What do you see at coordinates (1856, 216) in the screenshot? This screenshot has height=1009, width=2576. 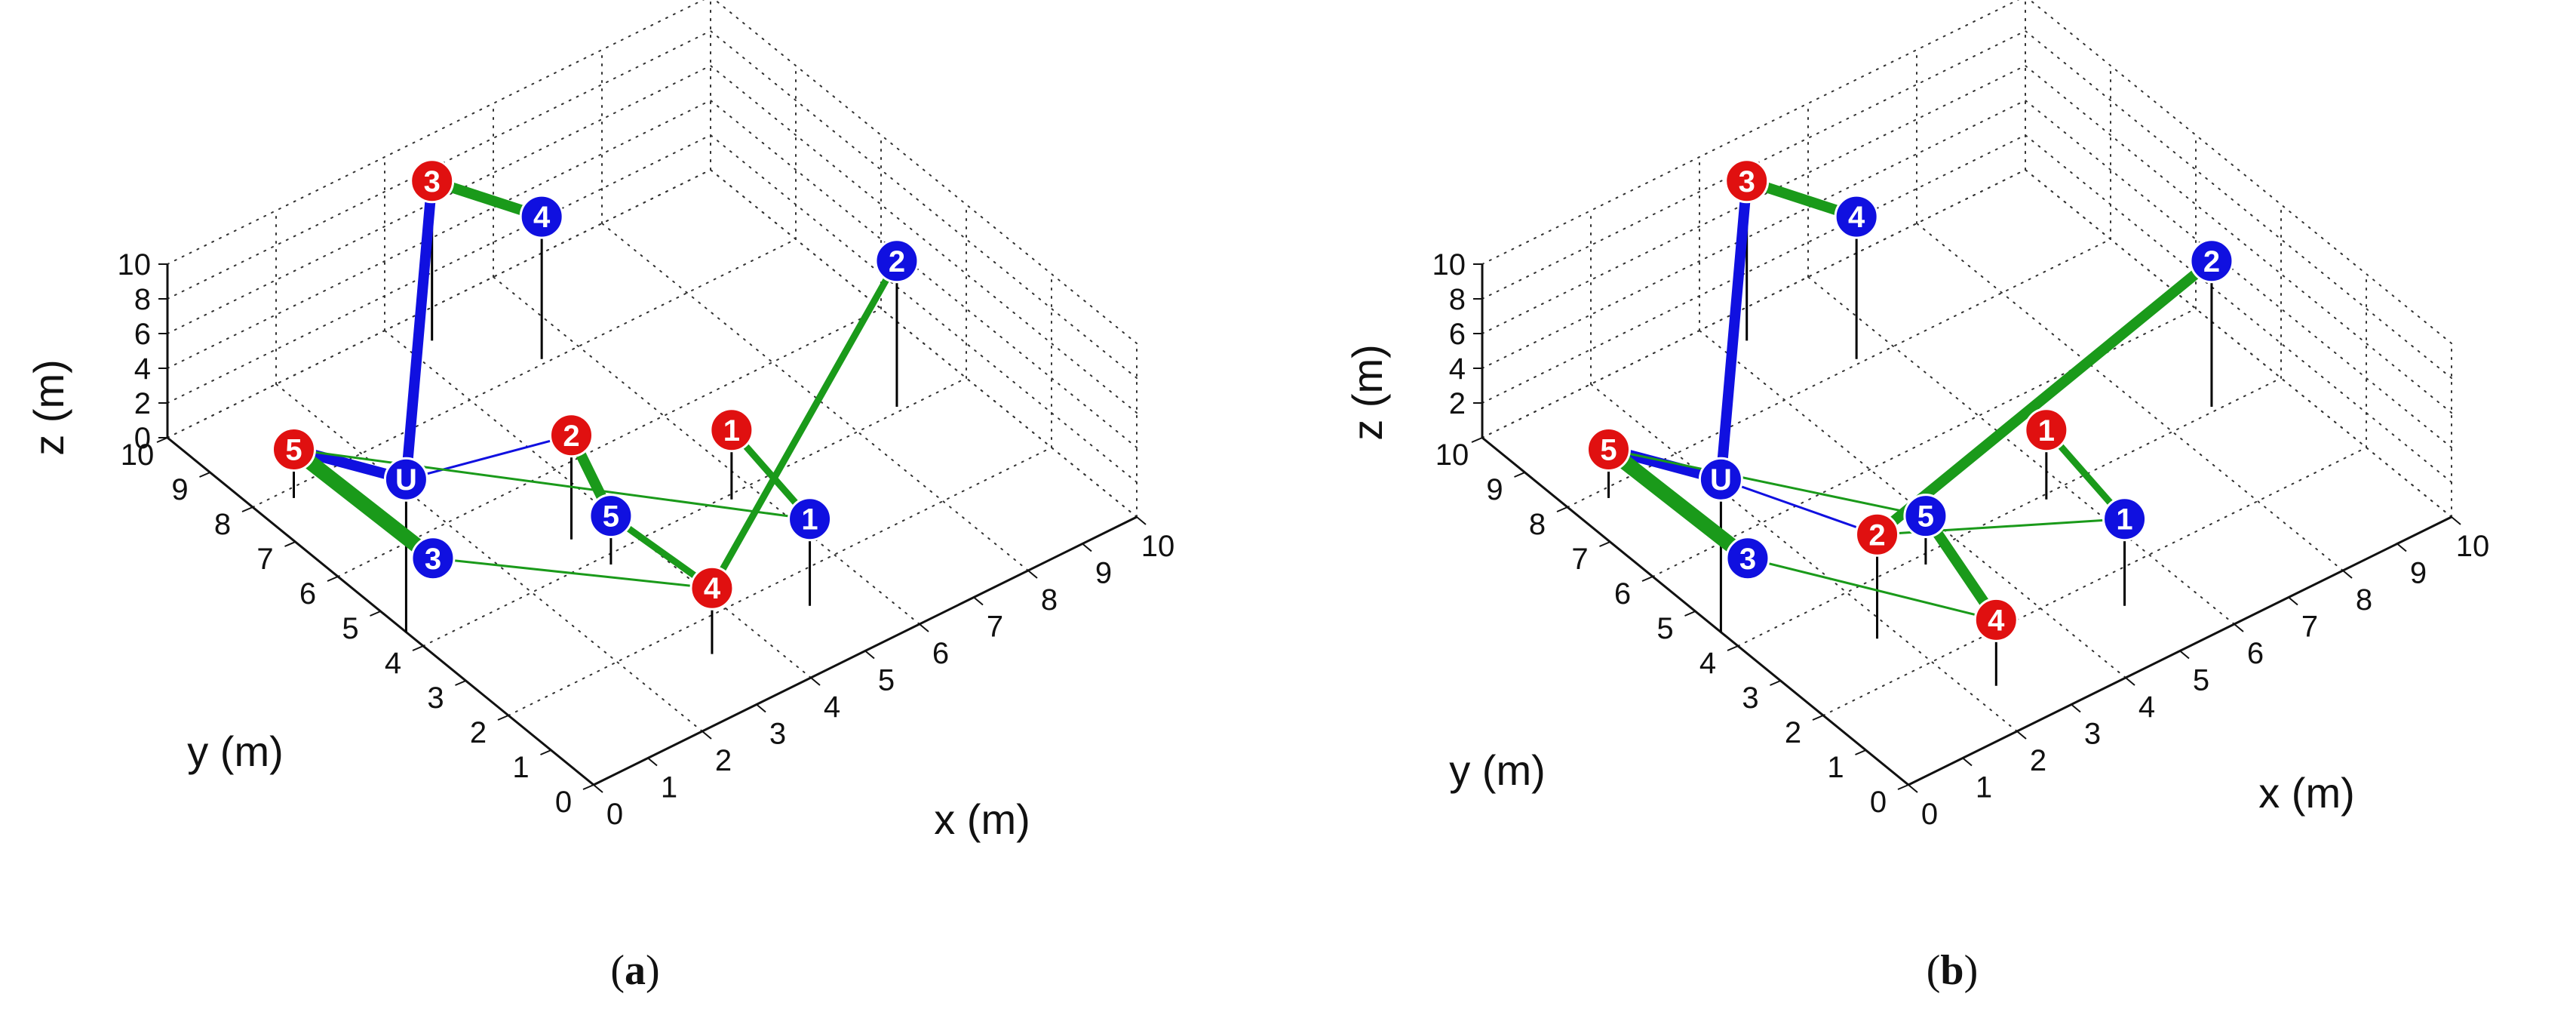 I see `b-node-b4: 4` at bounding box center [1856, 216].